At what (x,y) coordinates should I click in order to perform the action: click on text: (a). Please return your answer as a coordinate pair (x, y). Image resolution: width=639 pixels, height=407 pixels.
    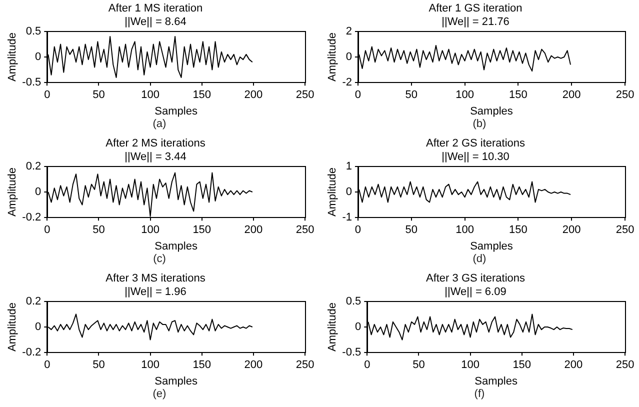
    Looking at the image, I should click on (160, 124).